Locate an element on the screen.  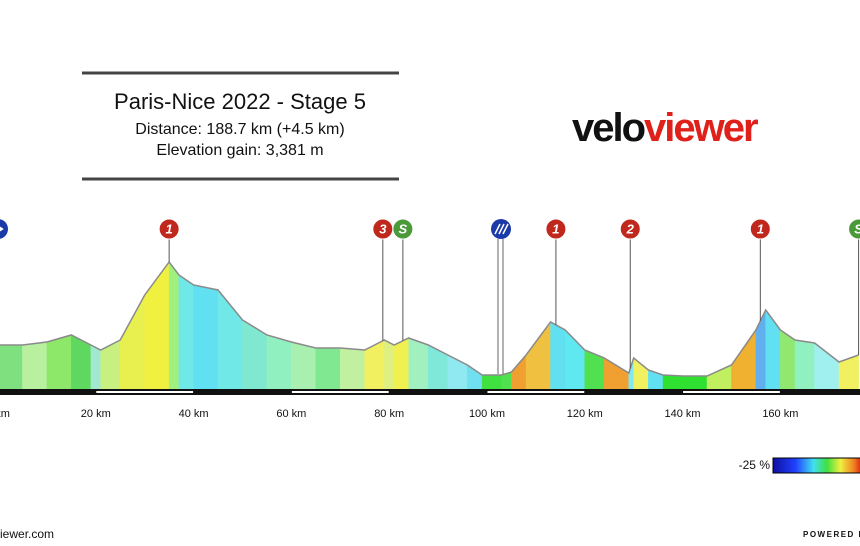
feed-zone-icon is located at coordinates (501, 296).